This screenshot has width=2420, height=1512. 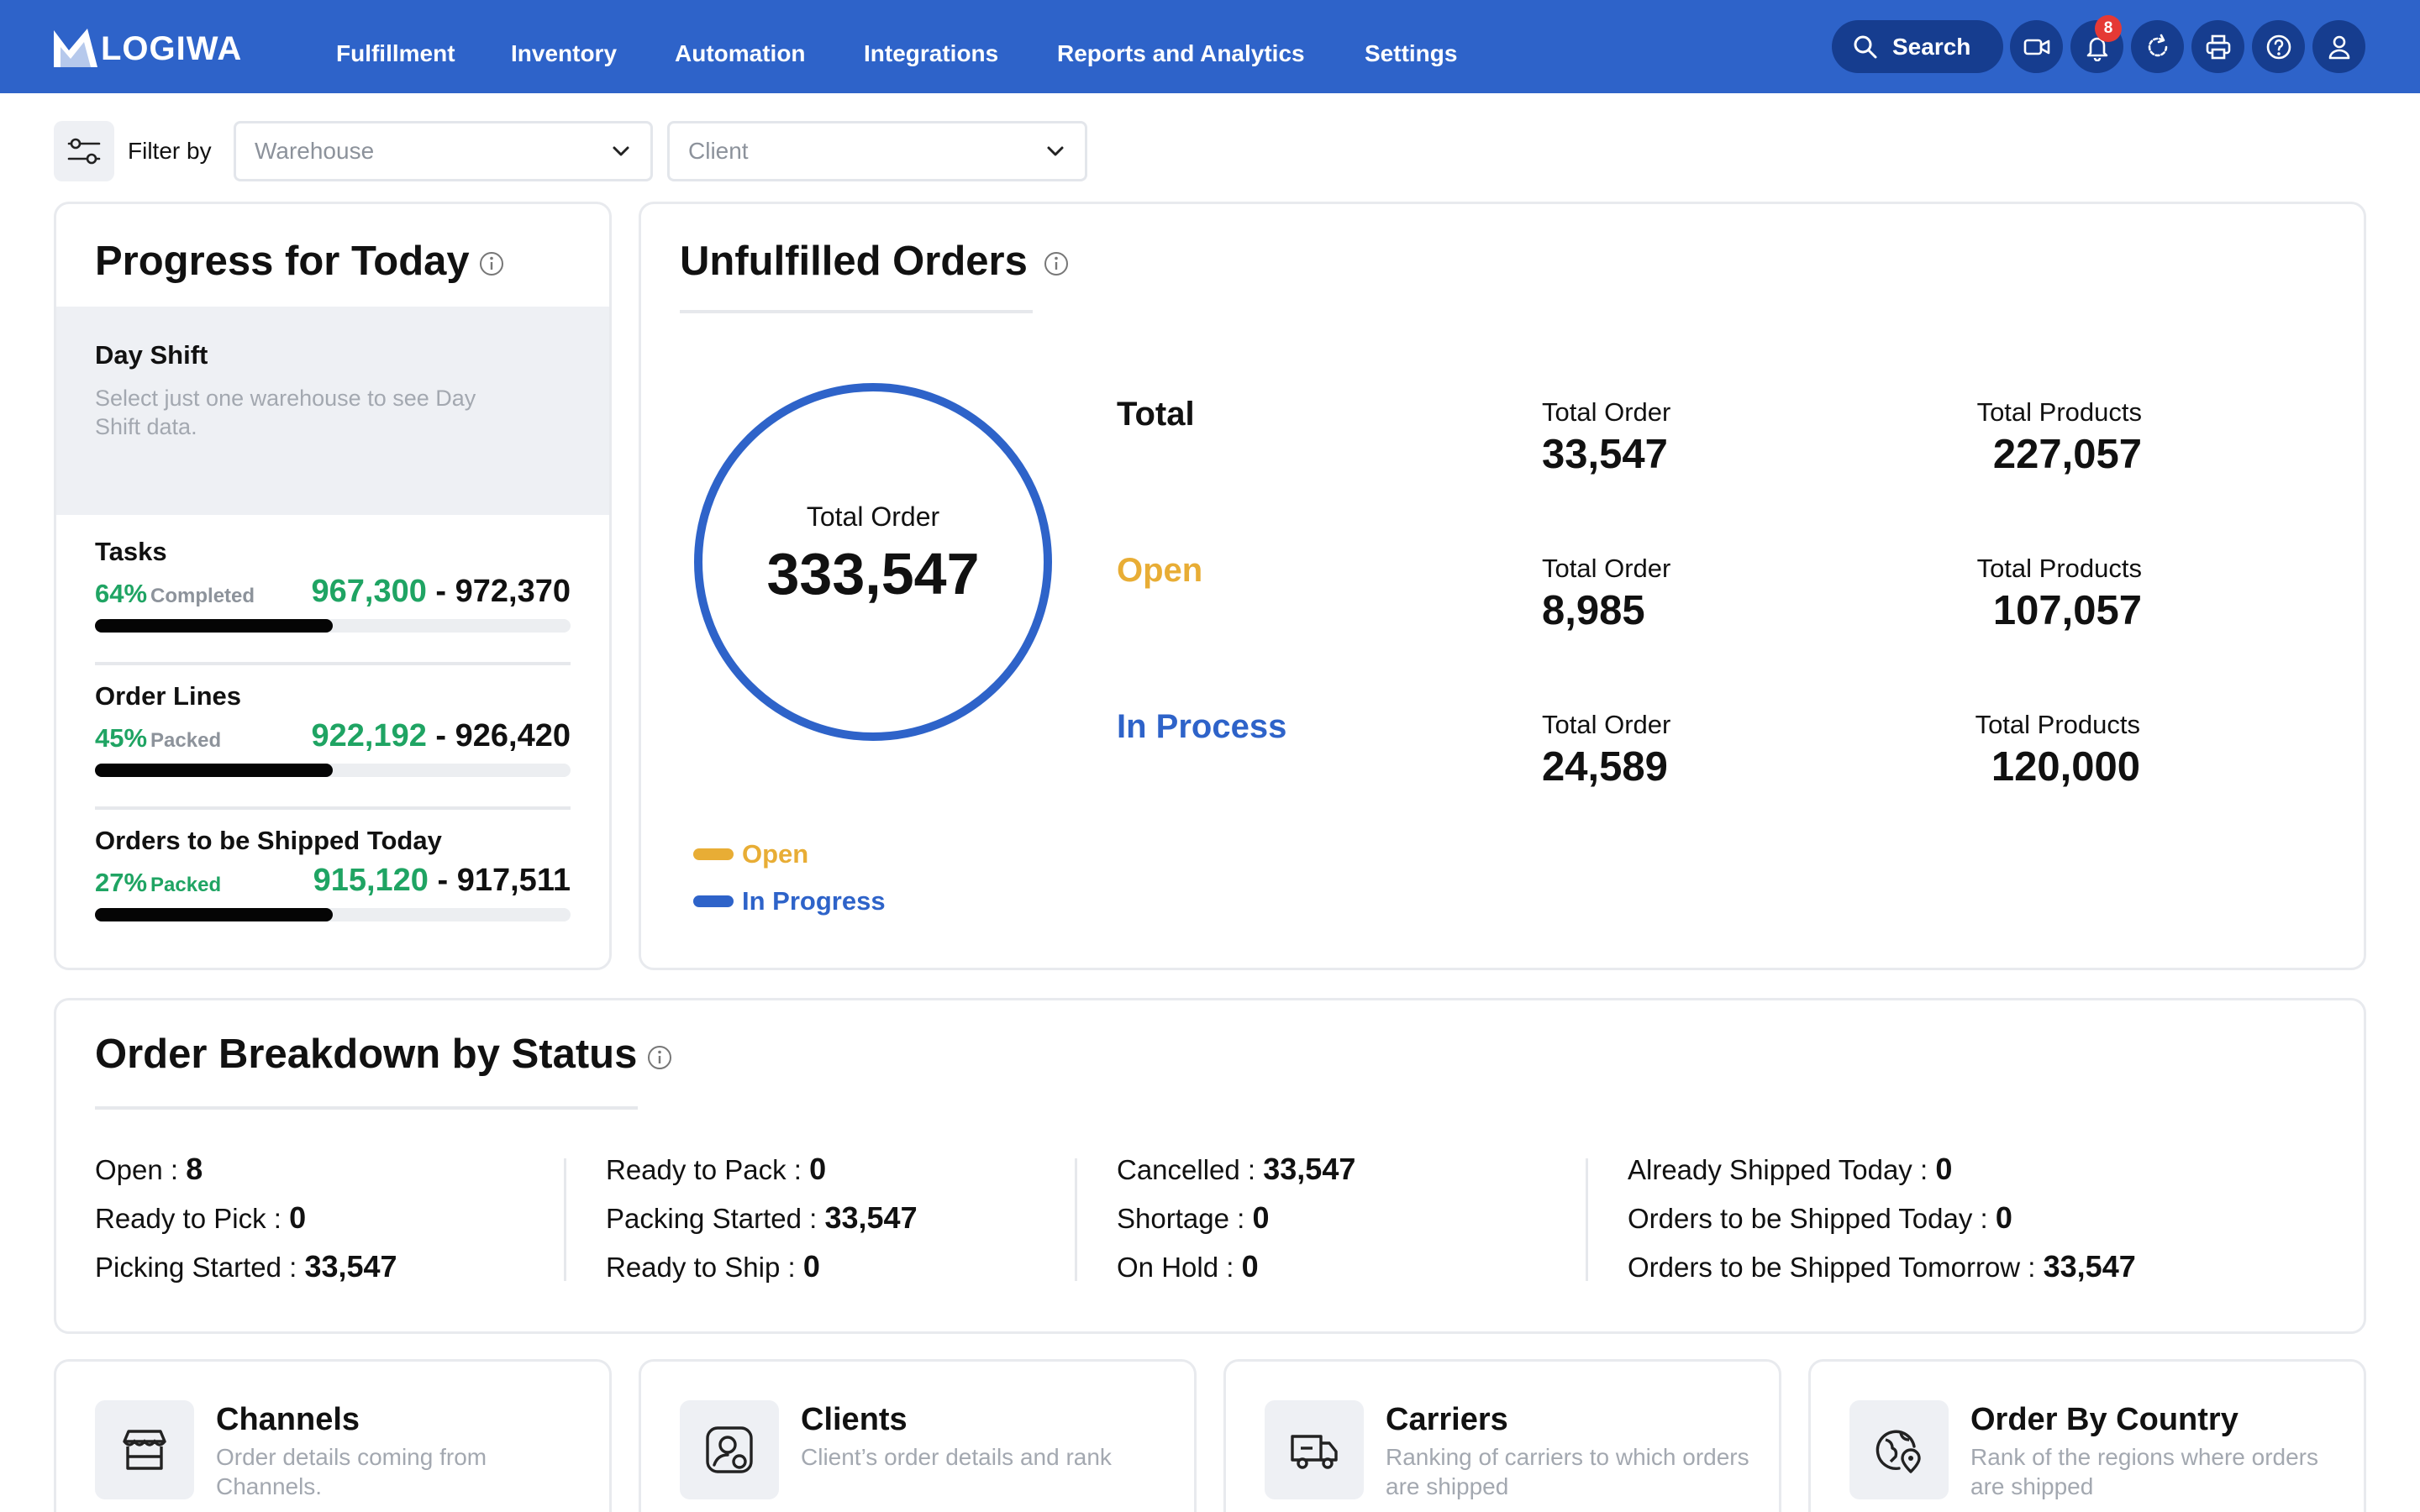 I want to click on card-description: Order details coming from Channels., so click(x=352, y=1471).